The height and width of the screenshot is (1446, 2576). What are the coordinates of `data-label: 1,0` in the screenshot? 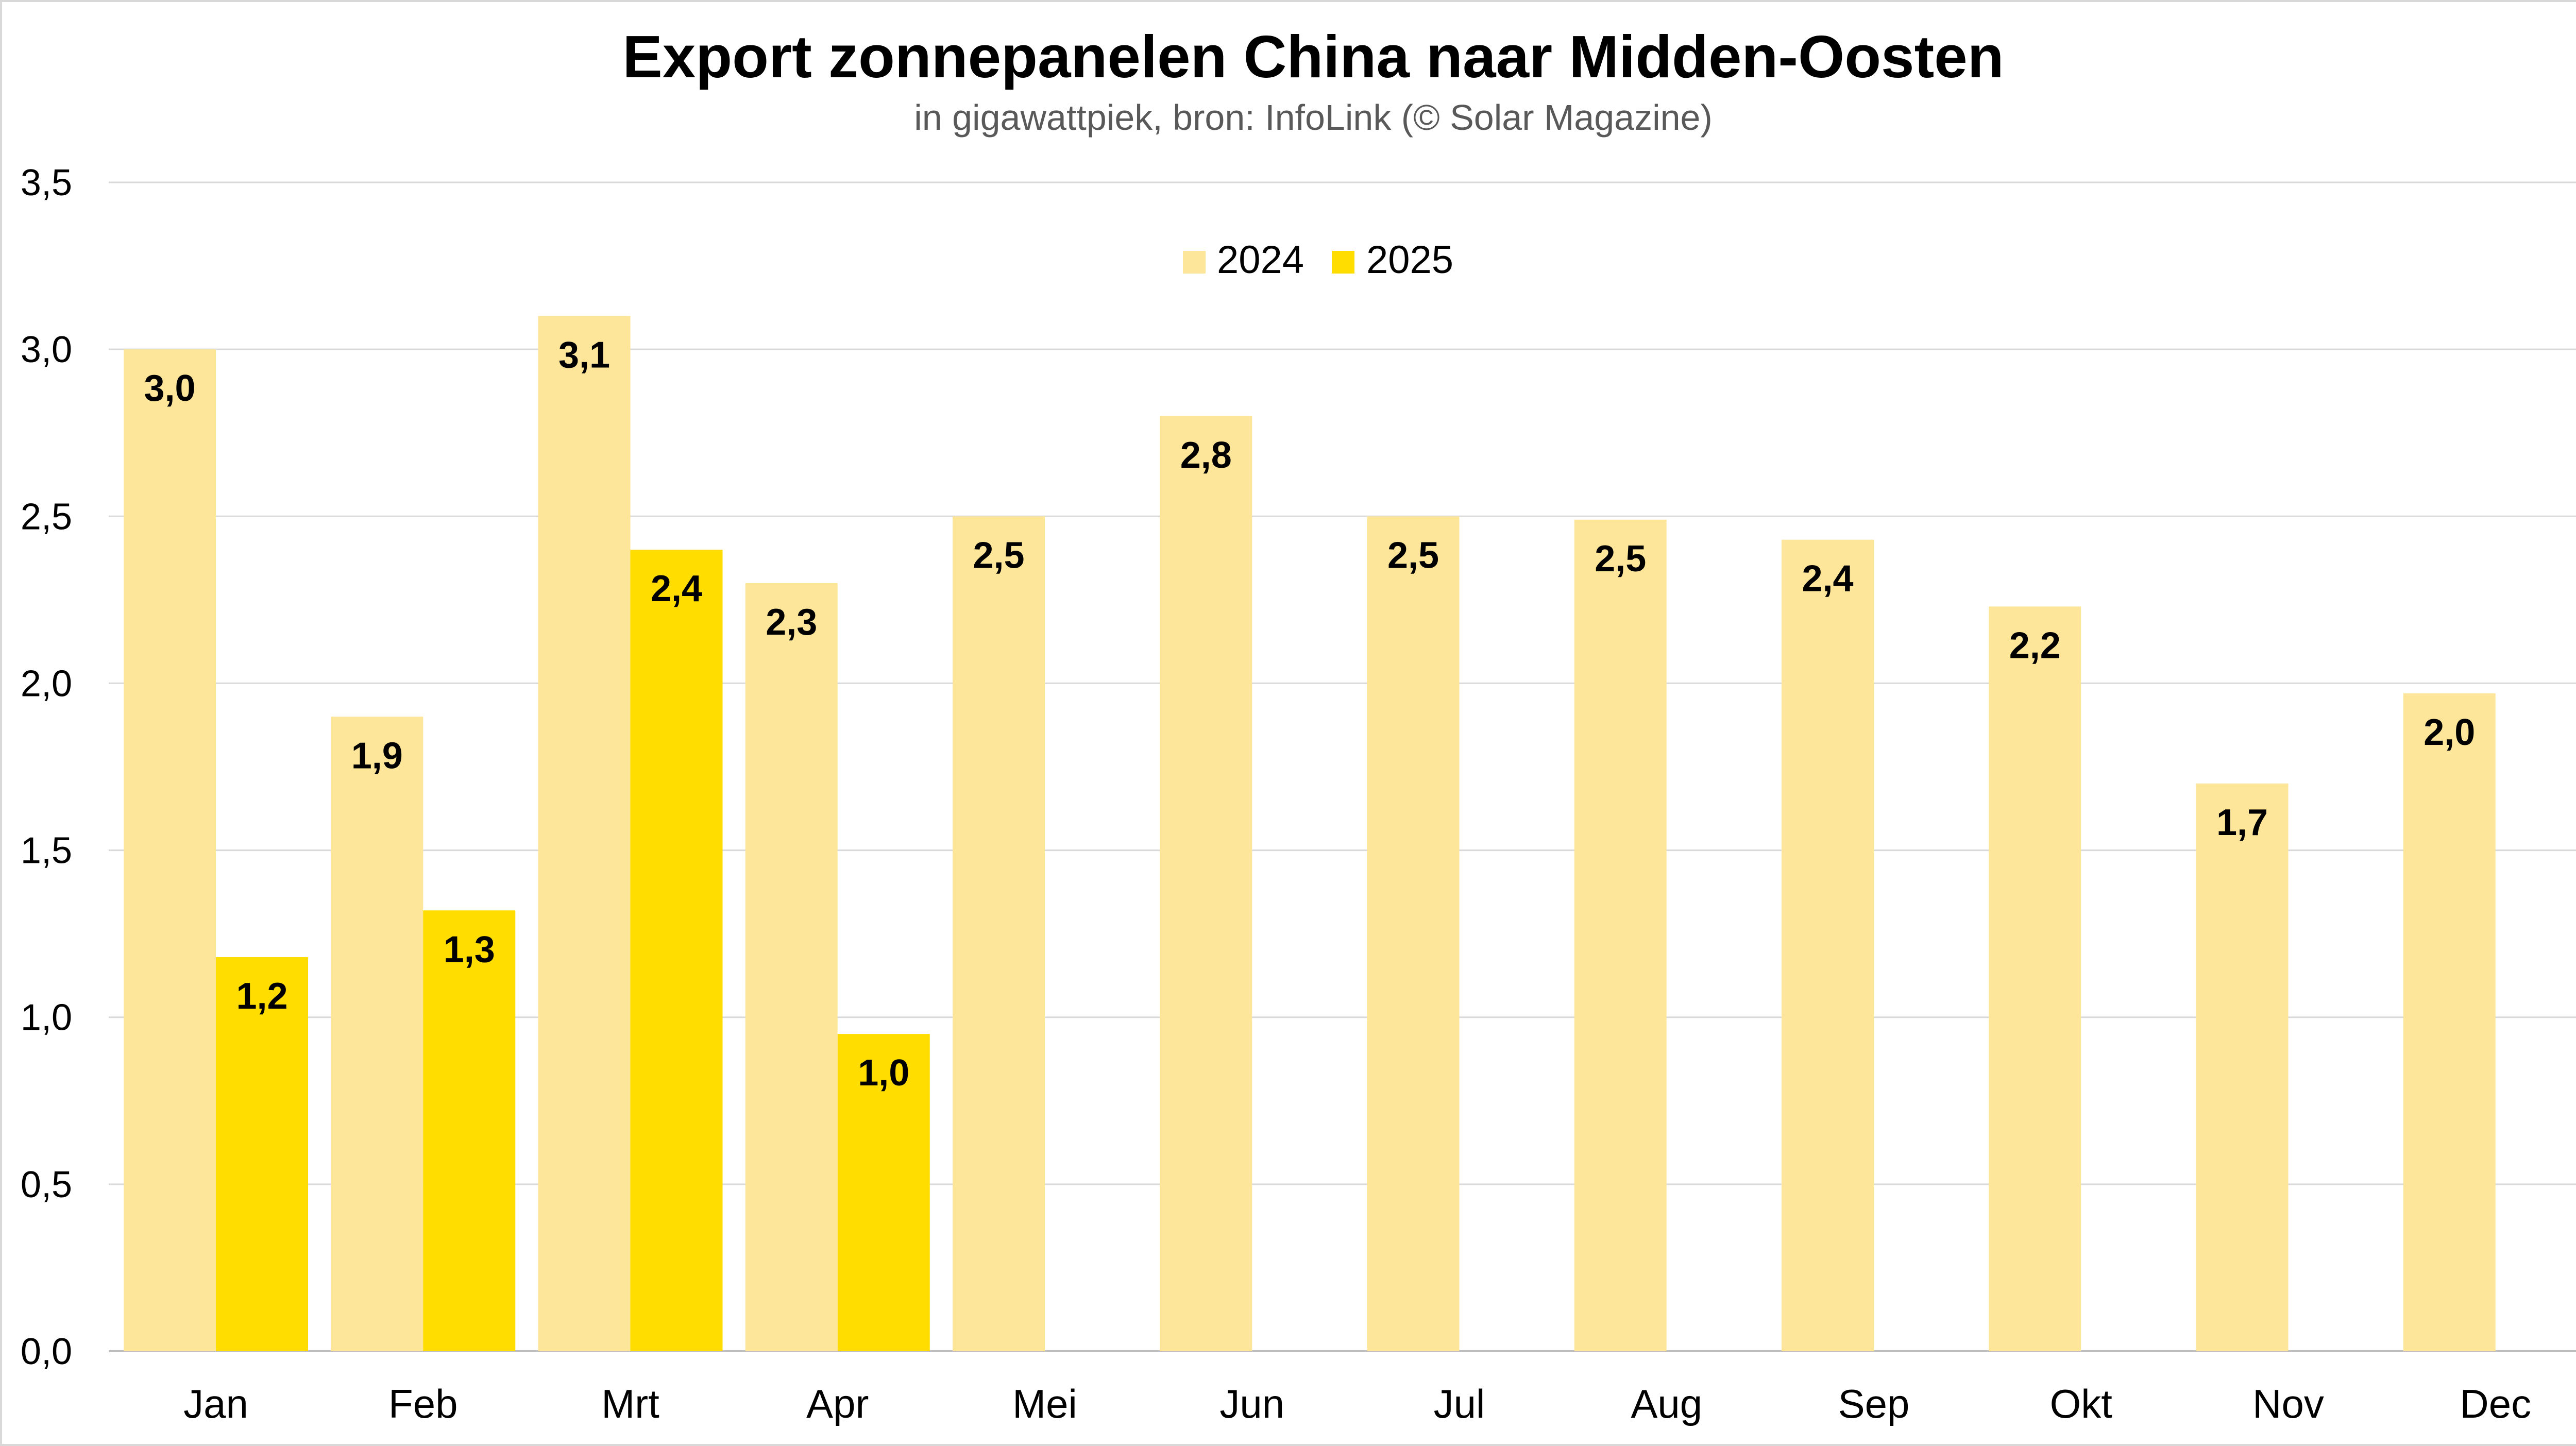 It's located at (883, 1073).